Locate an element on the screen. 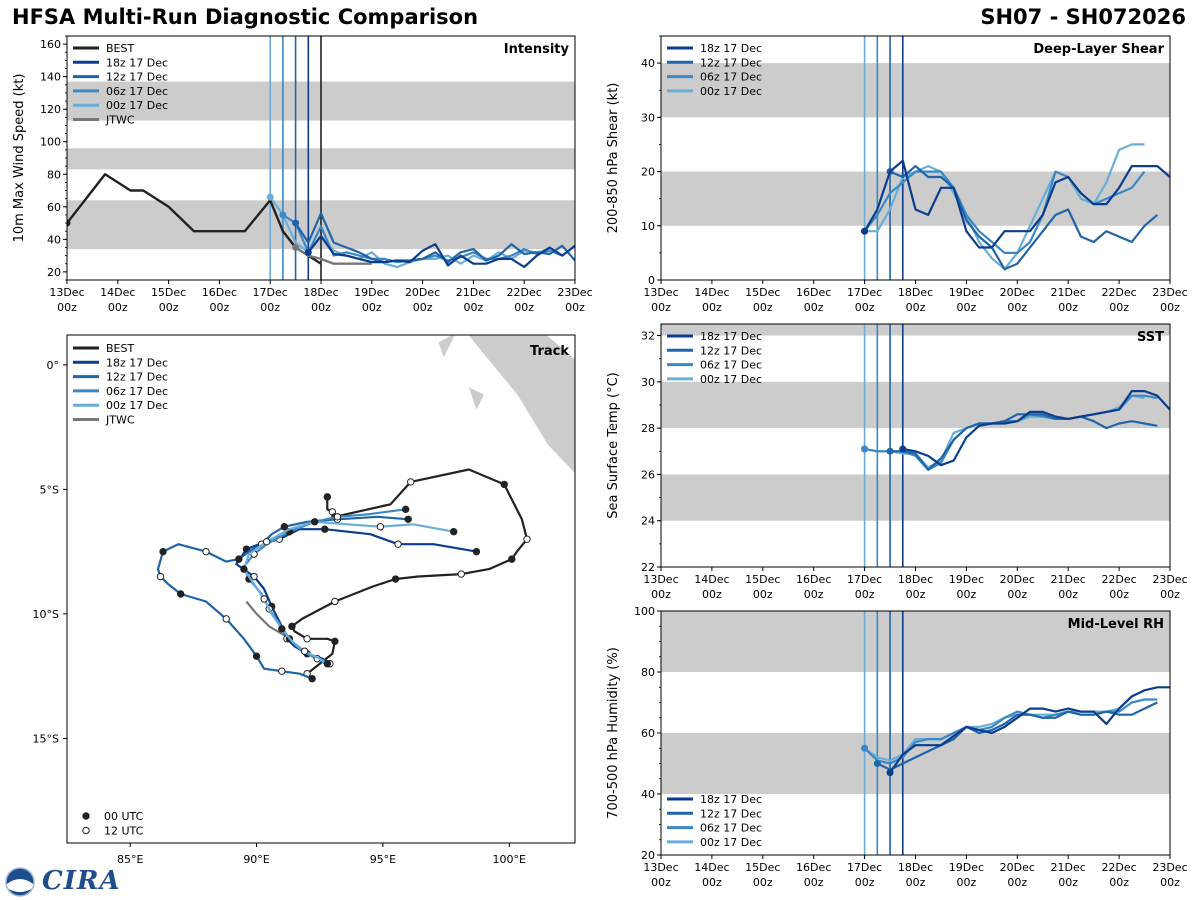 The image size is (1200, 900). legend-marker-00utc is located at coordinates (86, 816).